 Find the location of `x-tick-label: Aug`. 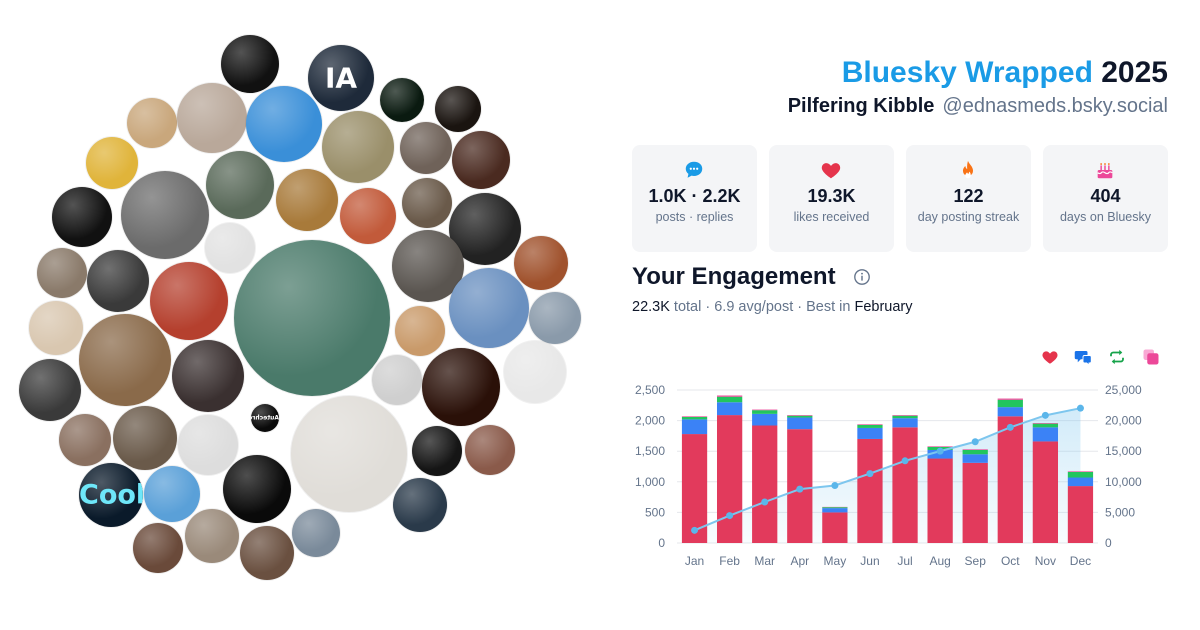

x-tick-label: Aug is located at coordinates (939, 561).